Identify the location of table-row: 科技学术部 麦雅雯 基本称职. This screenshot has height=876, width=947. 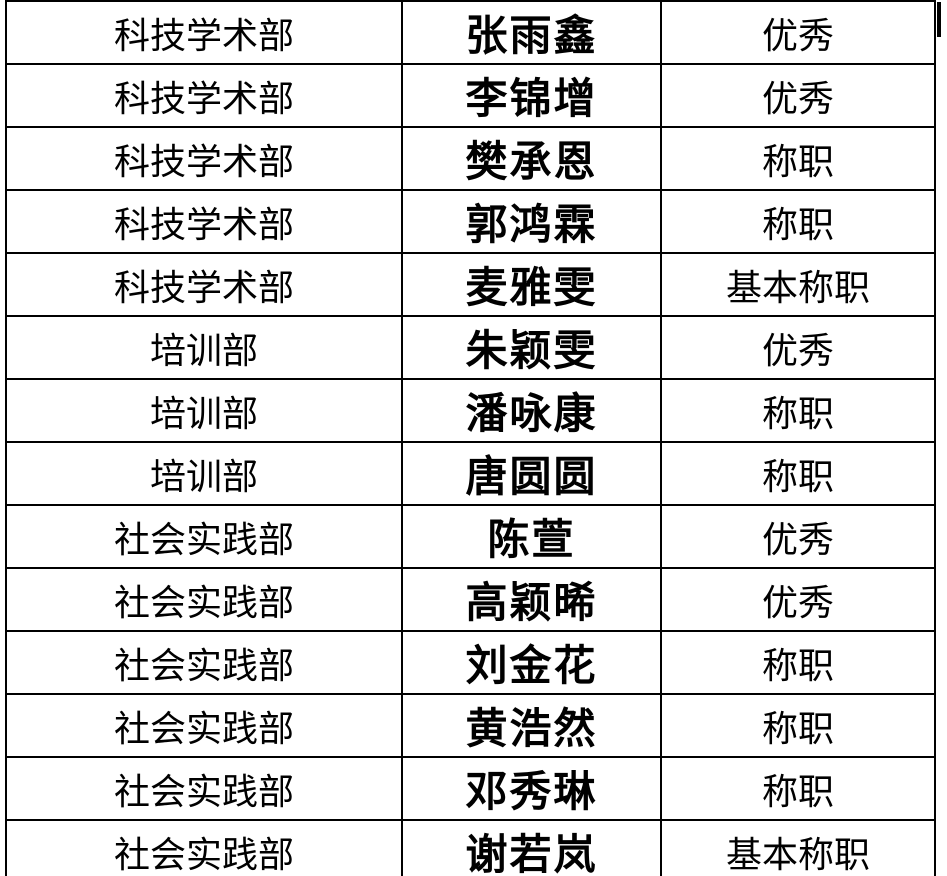
(470, 284).